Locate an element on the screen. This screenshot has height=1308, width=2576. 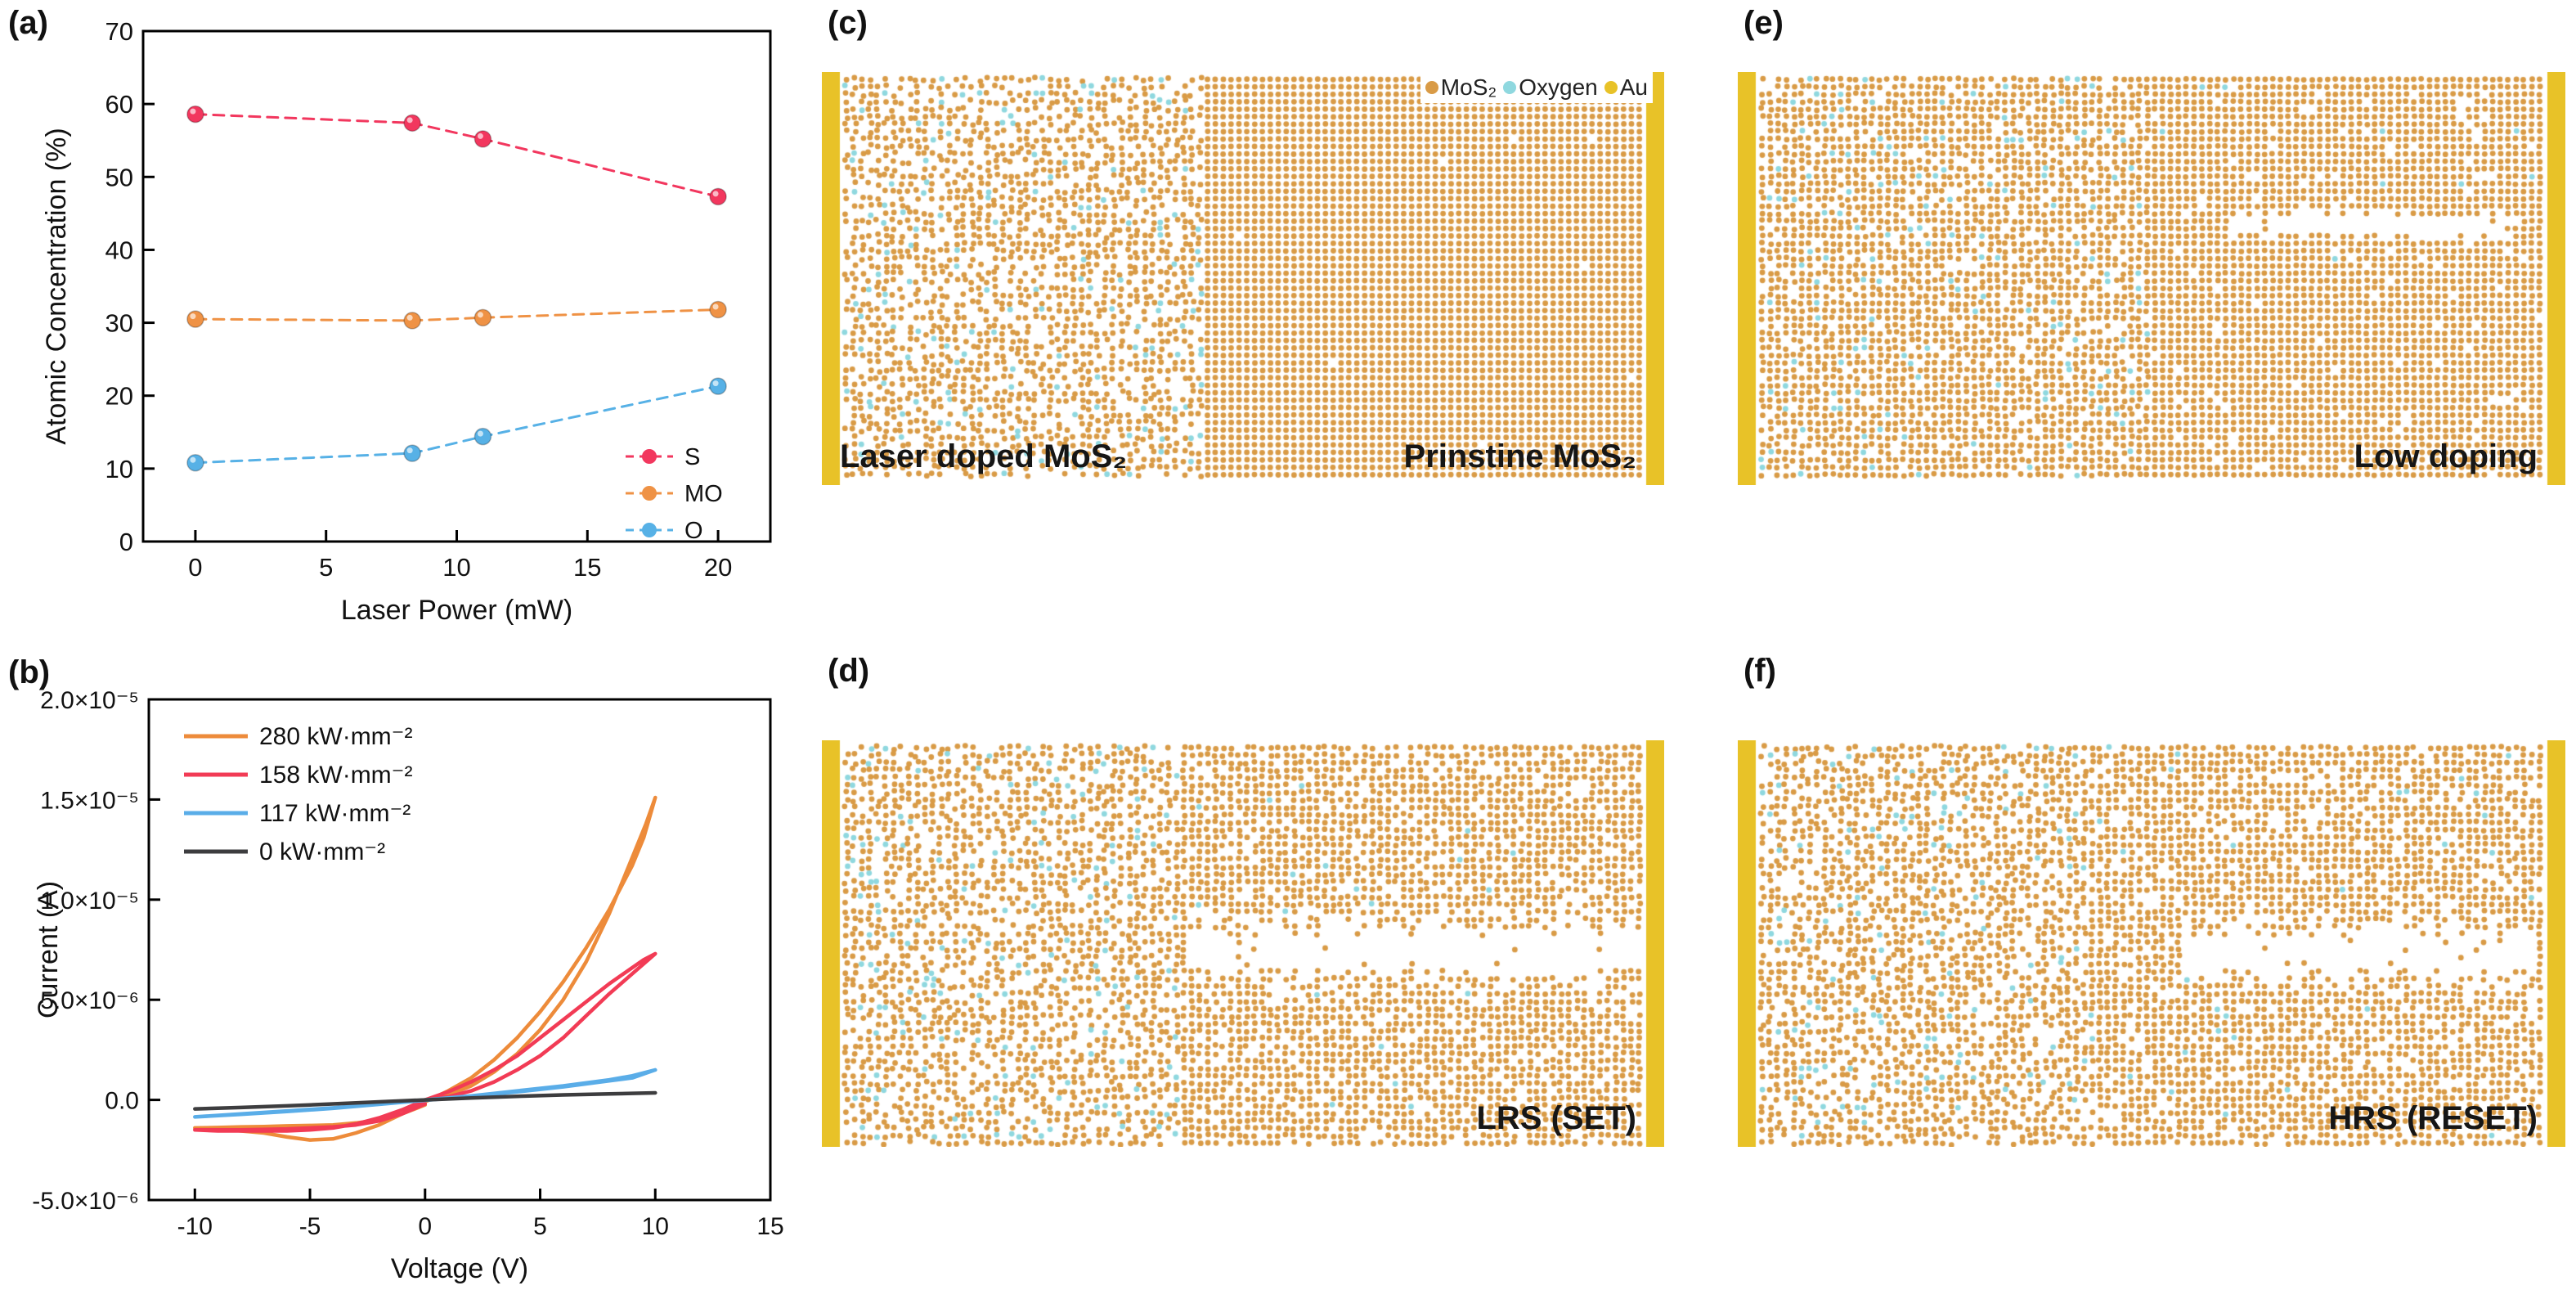
lattice-canvas-e is located at coordinates (2151, 278).